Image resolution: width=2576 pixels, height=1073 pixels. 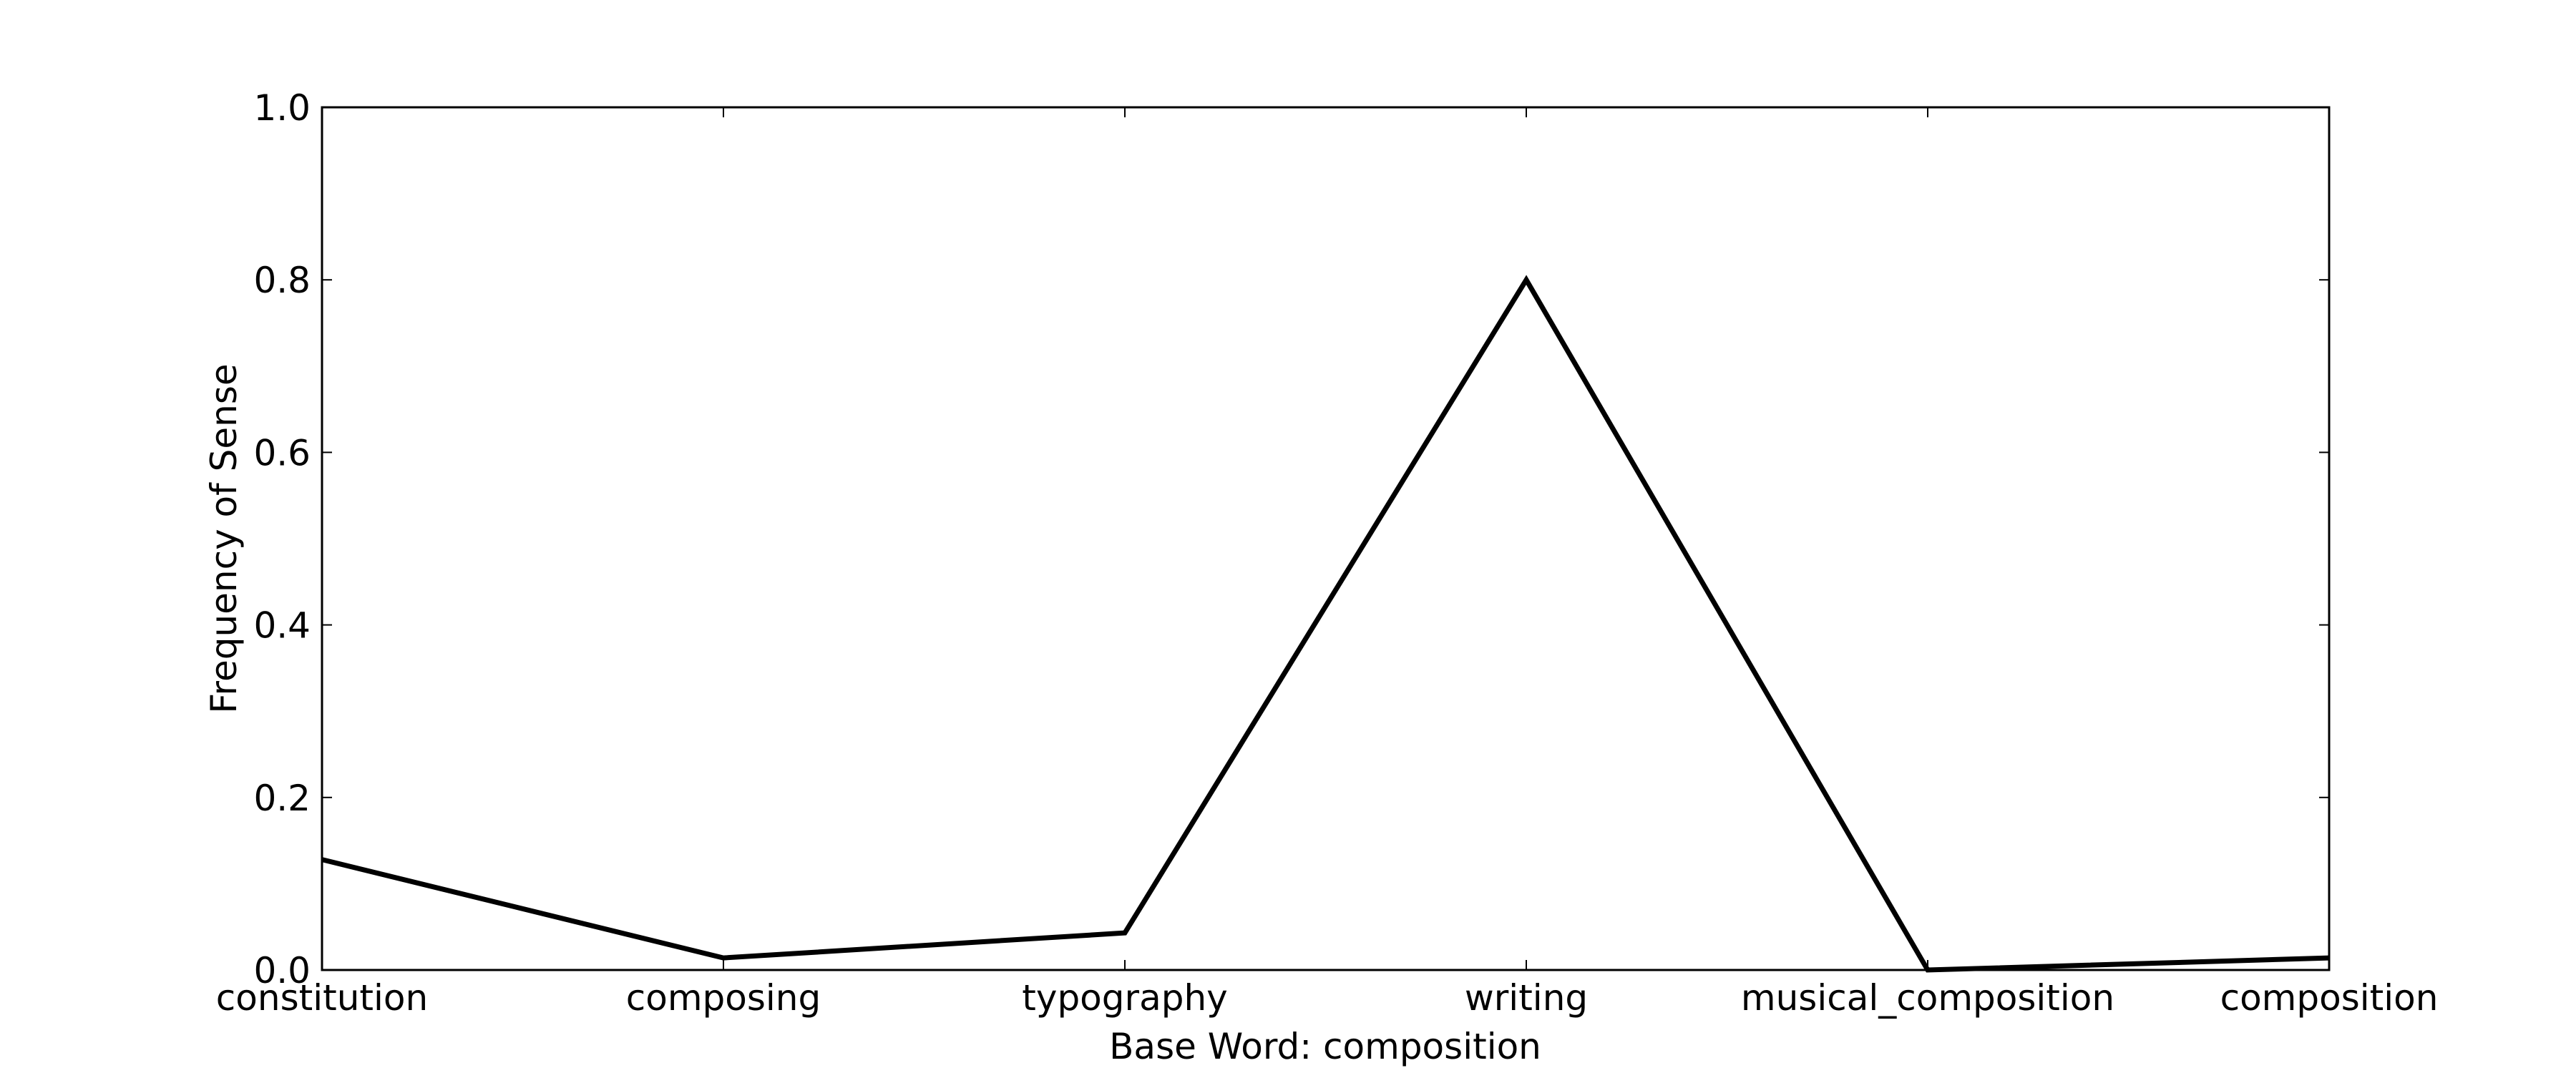 I want to click on x-tick-label: composing, so click(x=723, y=998).